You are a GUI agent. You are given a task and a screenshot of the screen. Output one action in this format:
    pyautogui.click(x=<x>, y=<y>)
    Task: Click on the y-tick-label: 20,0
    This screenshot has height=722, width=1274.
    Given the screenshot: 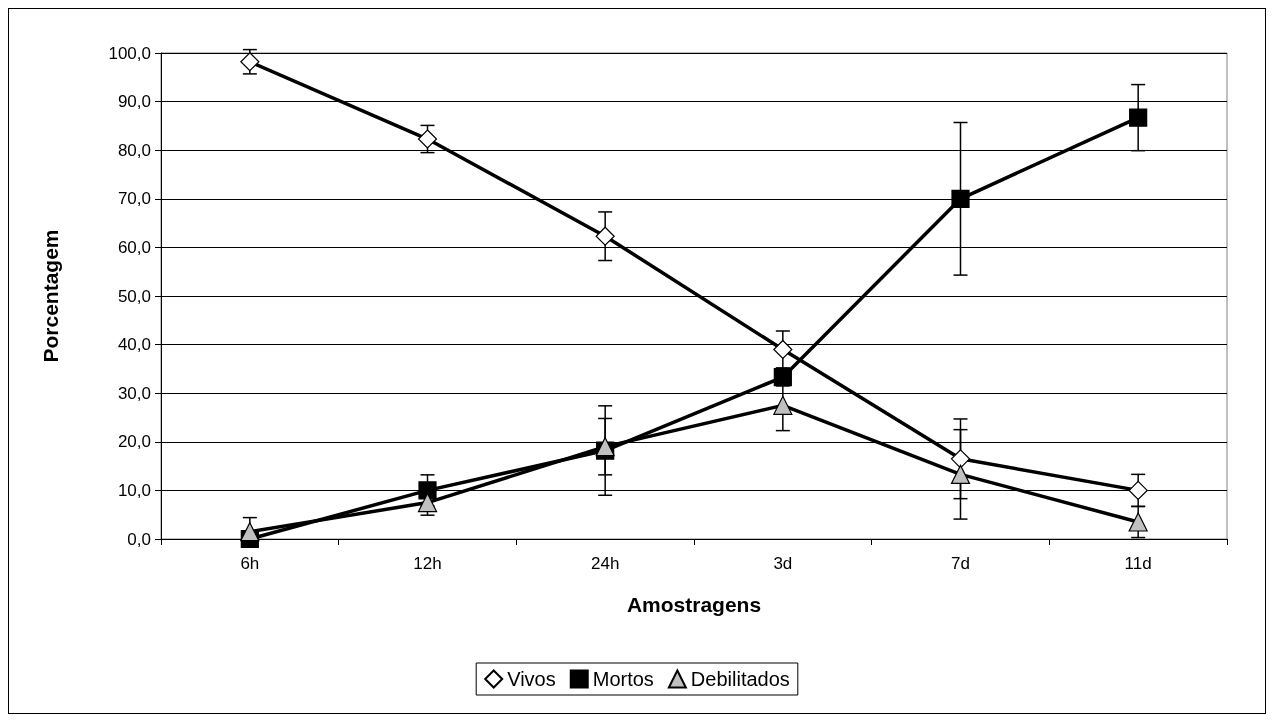 What is the action you would take?
    pyautogui.click(x=134, y=442)
    